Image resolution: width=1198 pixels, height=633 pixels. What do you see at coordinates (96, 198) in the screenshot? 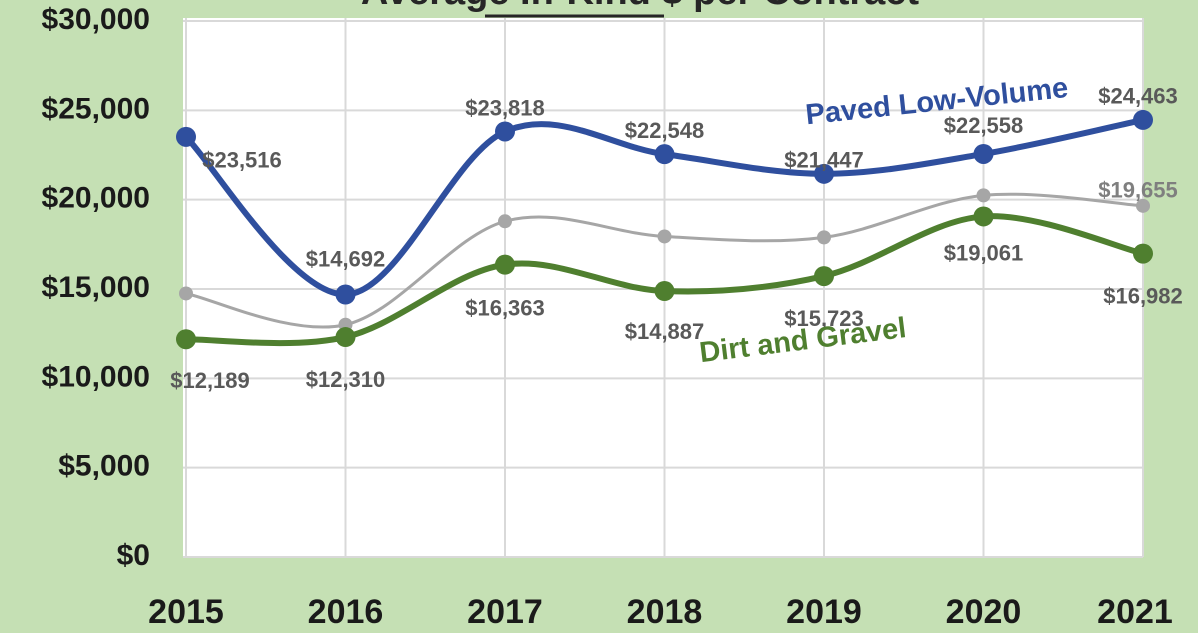
I see `y-tick-label: $20,000` at bounding box center [96, 198].